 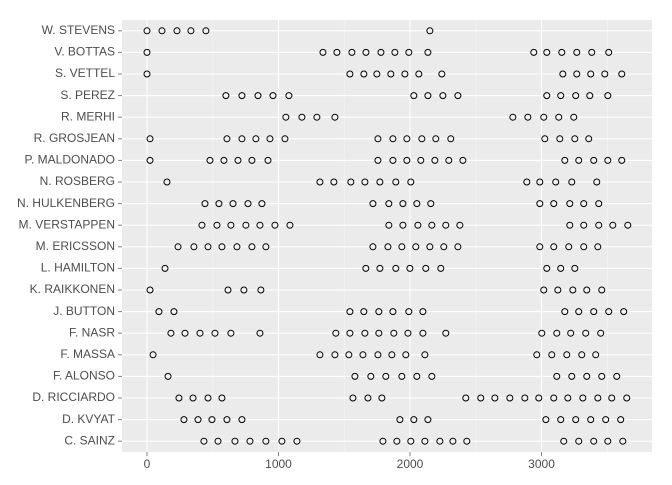 I want to click on y-tick-label: N. HULKENBERG, so click(x=66, y=203).